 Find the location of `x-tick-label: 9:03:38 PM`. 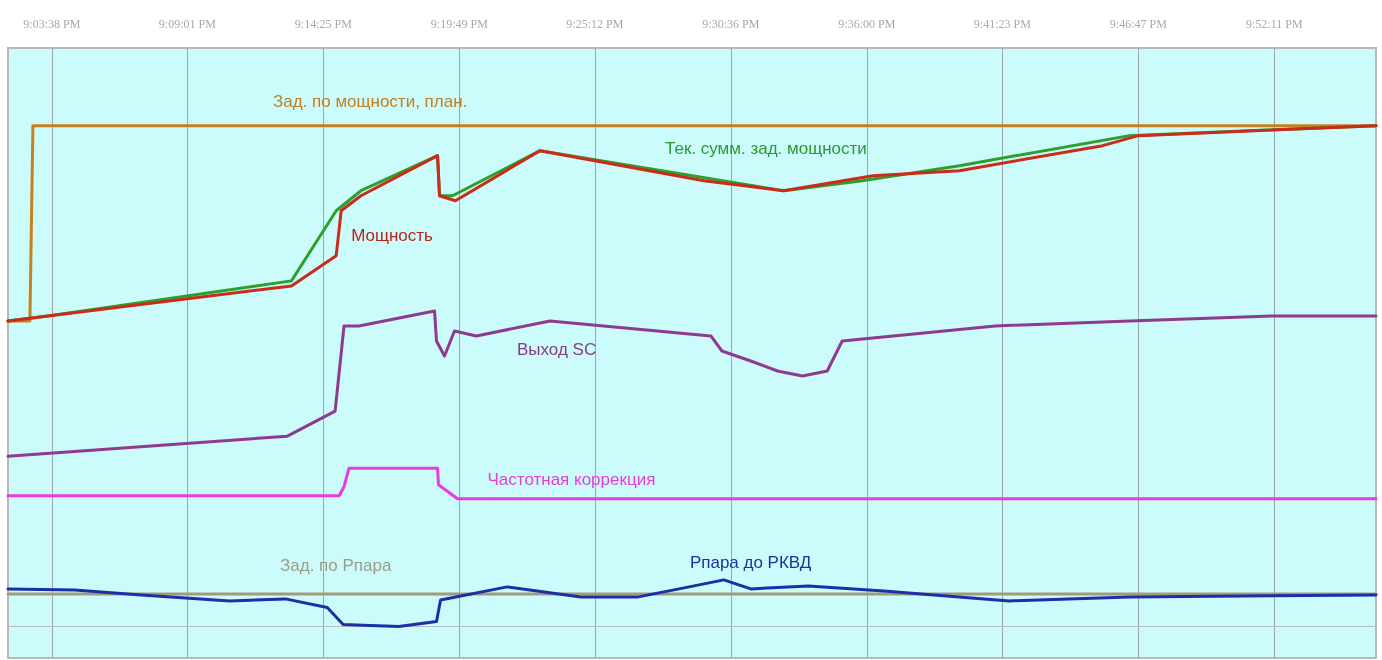

x-tick-label: 9:03:38 PM is located at coordinates (52, 24).